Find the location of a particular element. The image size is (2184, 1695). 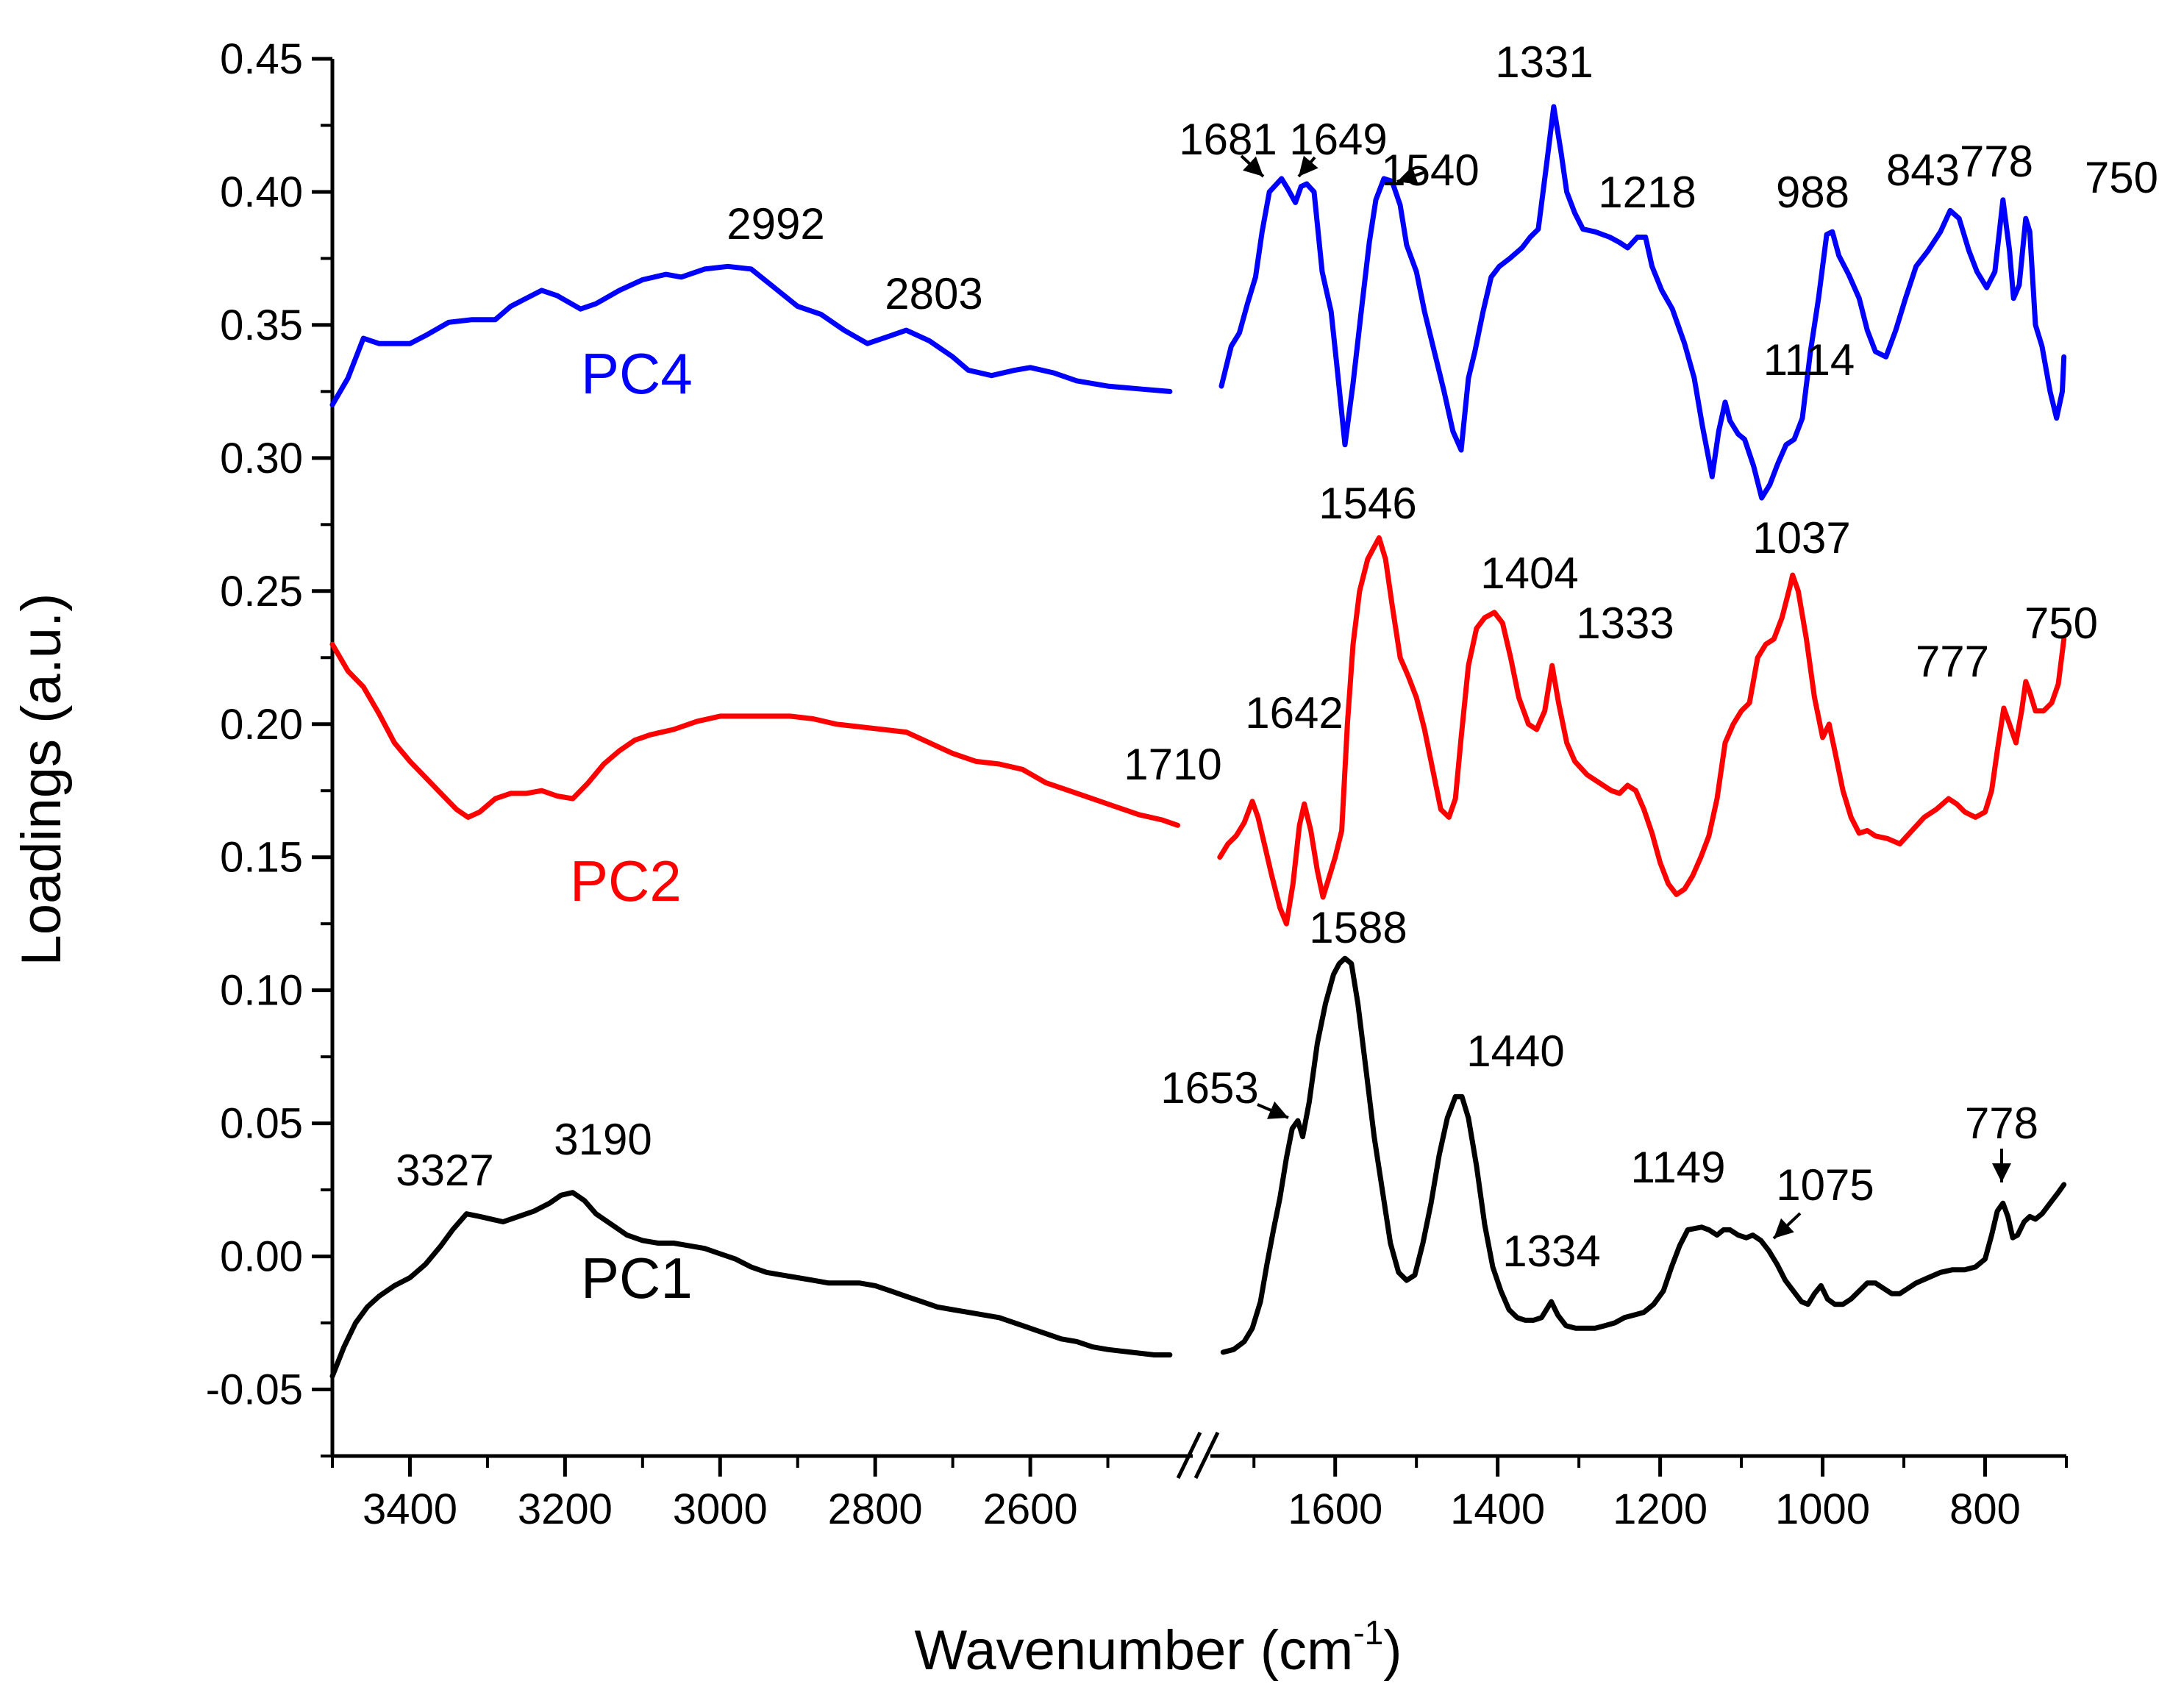

x-tick-label: 3000 is located at coordinates (720, 1509).